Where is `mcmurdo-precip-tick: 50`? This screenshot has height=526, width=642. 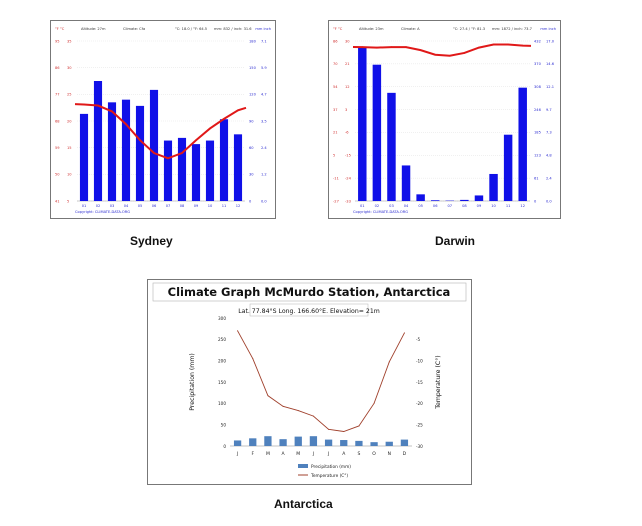 mcmurdo-precip-tick: 50 is located at coordinates (224, 424).